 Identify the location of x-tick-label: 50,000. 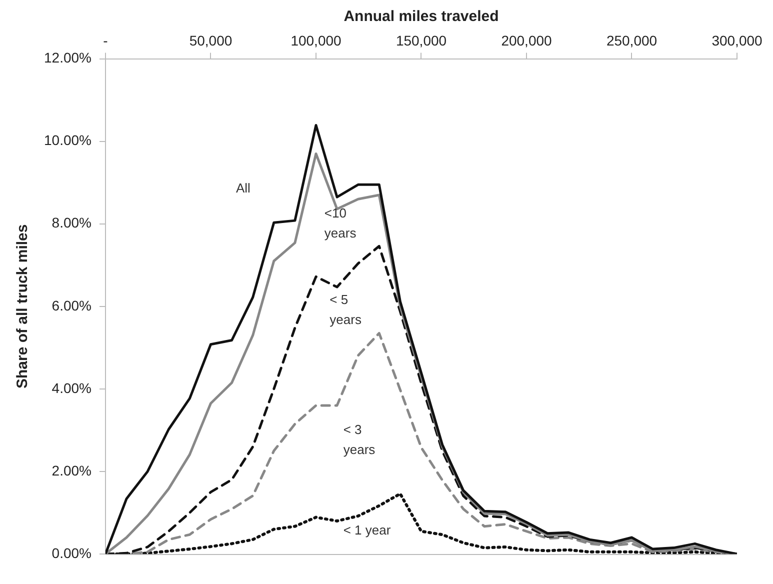
(210, 40).